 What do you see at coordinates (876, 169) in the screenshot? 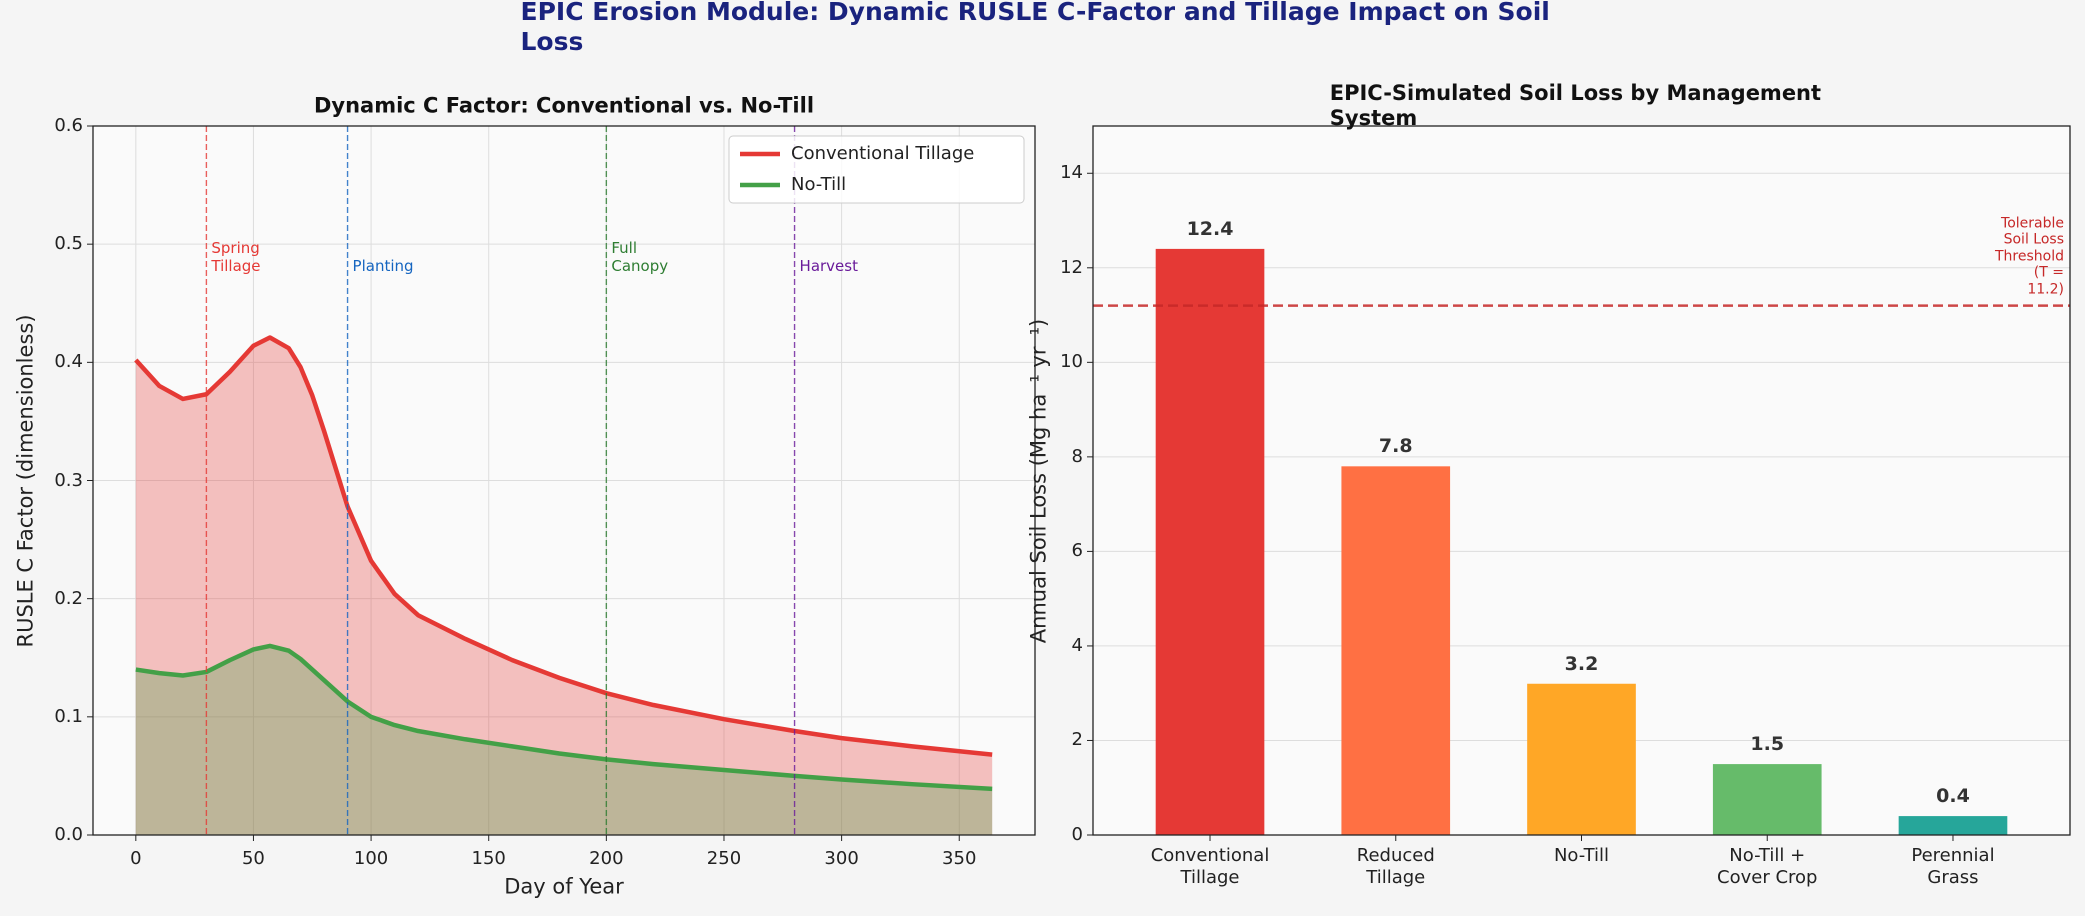
I see `legend-box` at bounding box center [876, 169].